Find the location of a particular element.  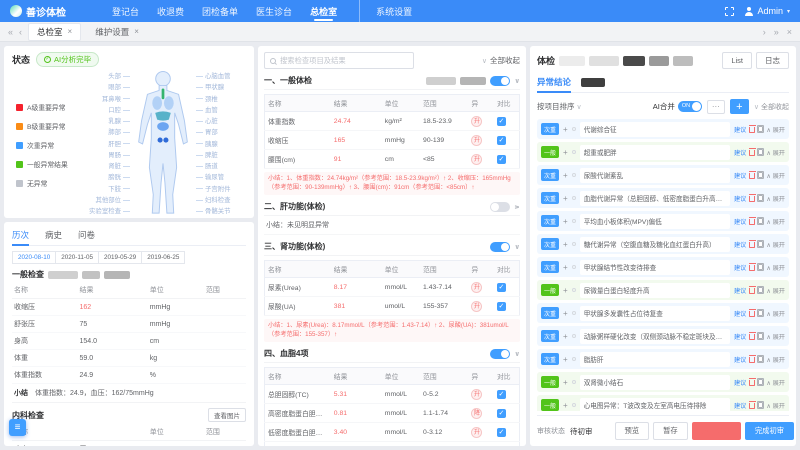

conclusion-text-input: 心电图异常：T波改变及左室高电压待排除 is located at coordinates (654, 404).